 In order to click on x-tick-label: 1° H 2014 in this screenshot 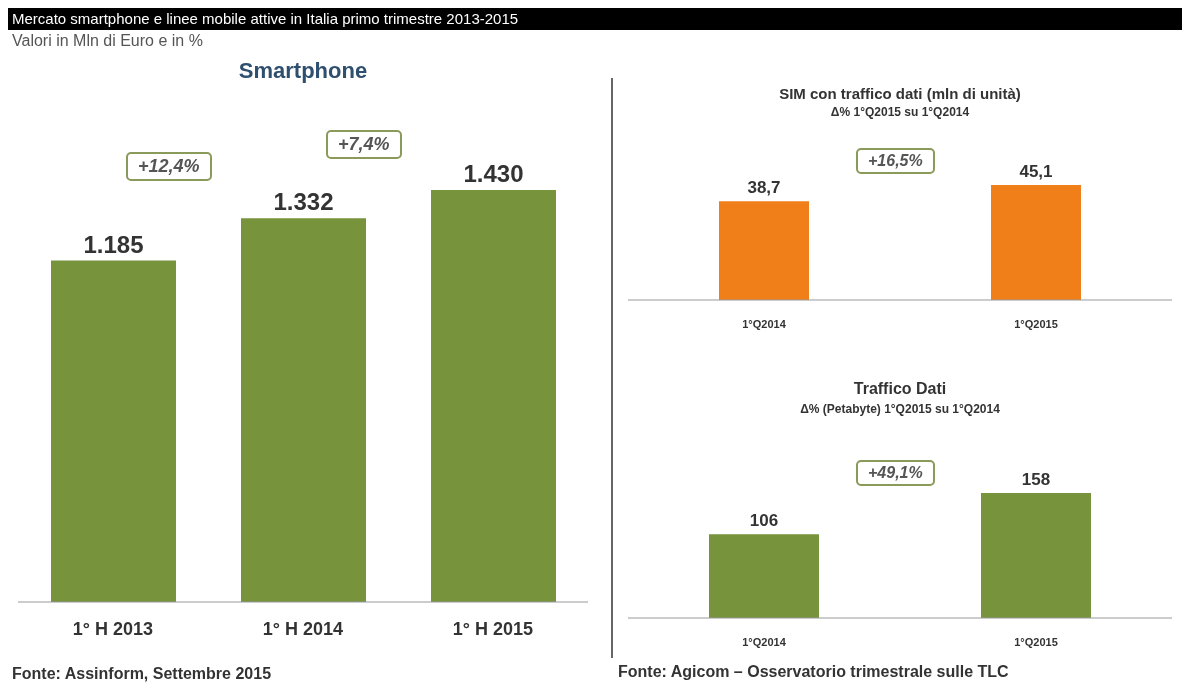, I will do `click(303, 628)`.